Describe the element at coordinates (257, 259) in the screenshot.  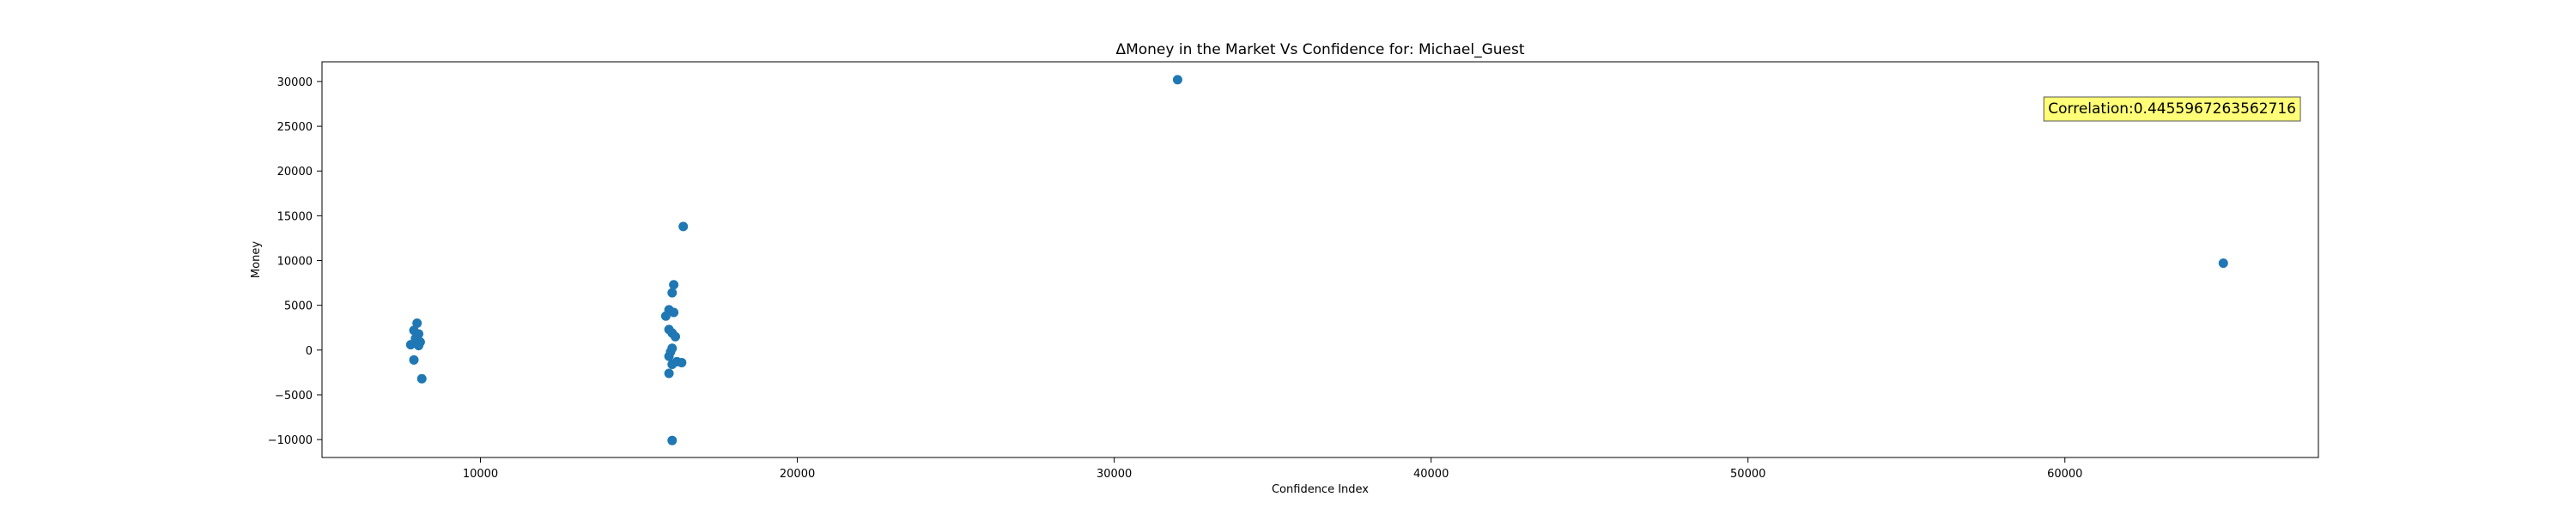
I see `y-axis-label: Money` at that location.